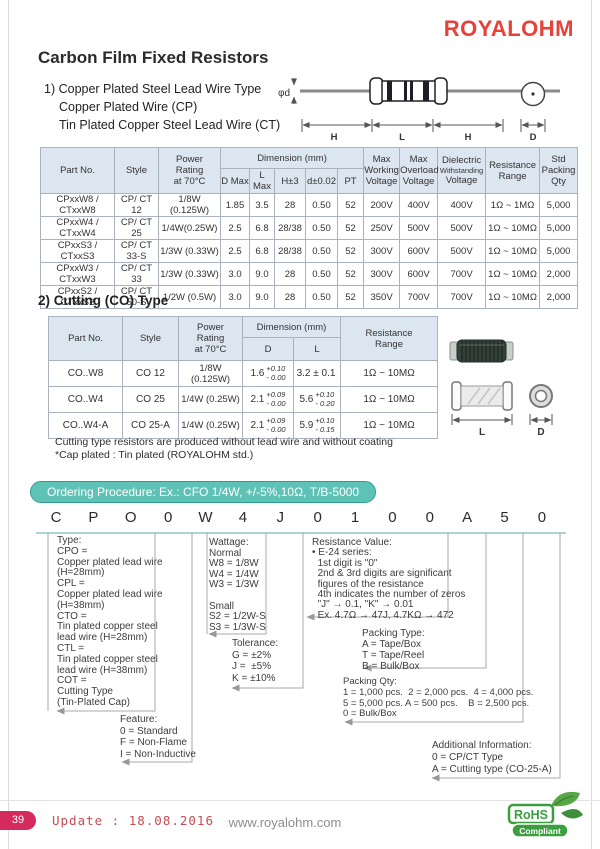 This screenshot has width=600, height=849. Describe the element at coordinates (559, 274) in the screenshot. I see `t1-cell: 2,000` at that location.